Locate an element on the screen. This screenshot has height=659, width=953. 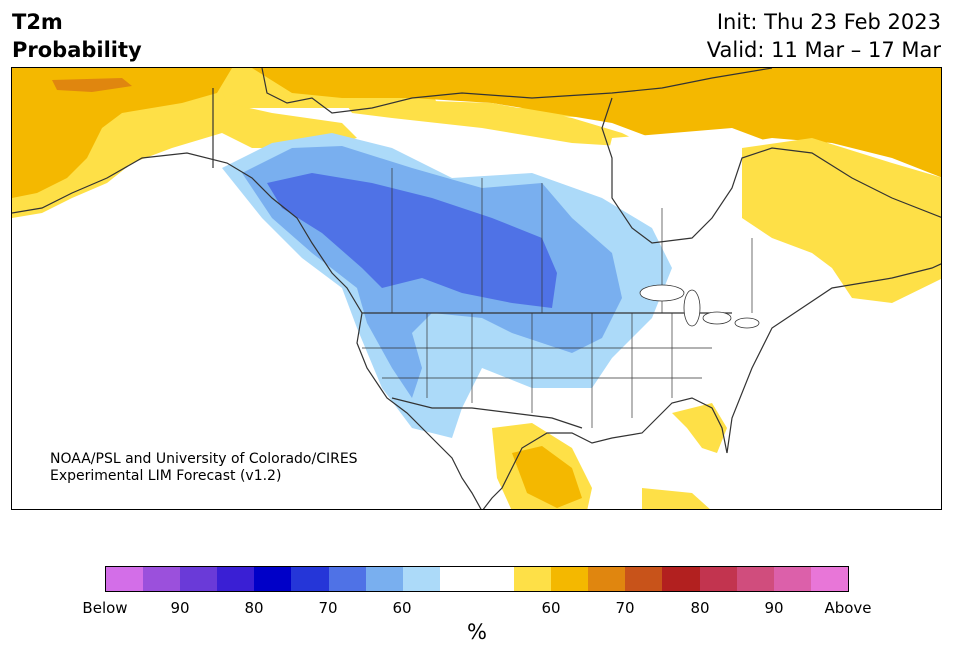
colorbar is located at coordinates (477, 579).